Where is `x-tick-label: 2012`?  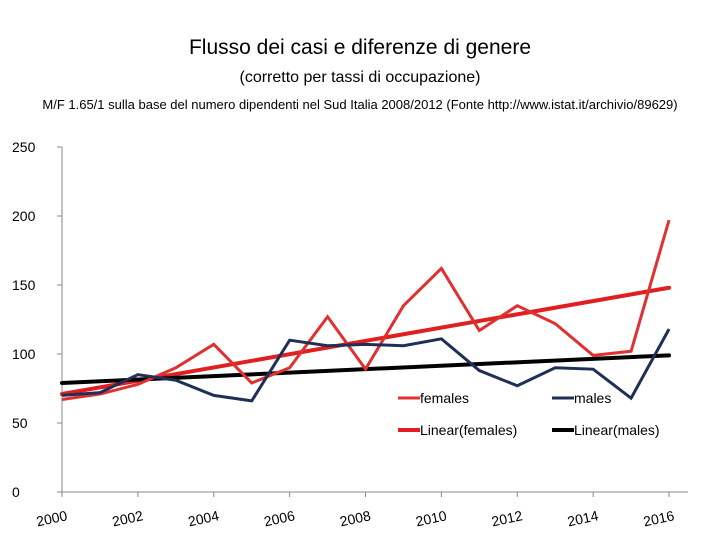 x-tick-label: 2012 is located at coordinates (507, 518).